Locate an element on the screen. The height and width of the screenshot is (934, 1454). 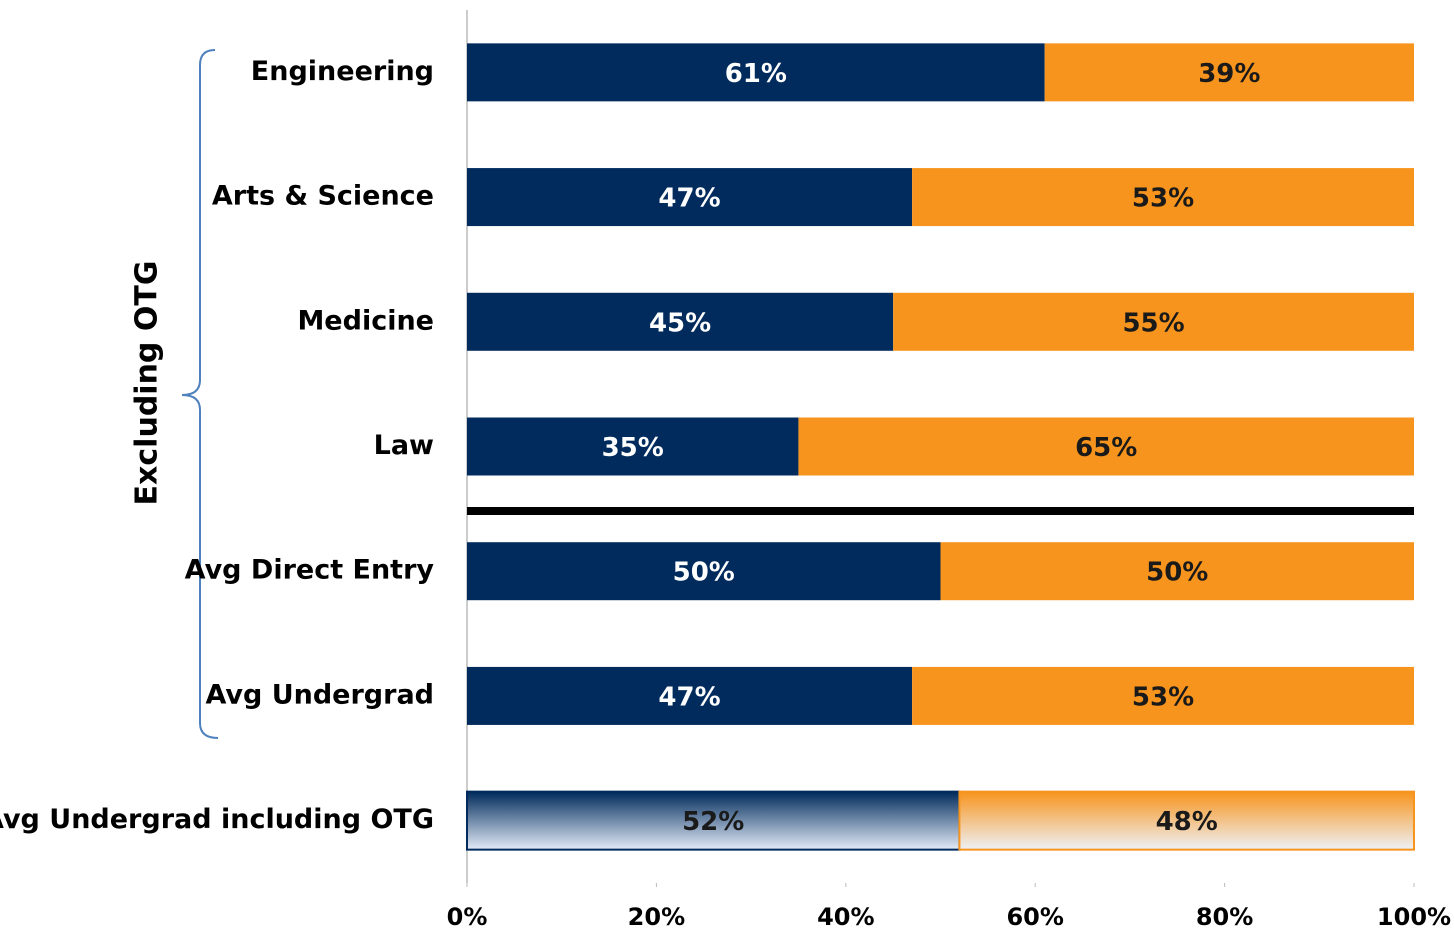
x-tick-label: 80% is located at coordinates (1224, 917).